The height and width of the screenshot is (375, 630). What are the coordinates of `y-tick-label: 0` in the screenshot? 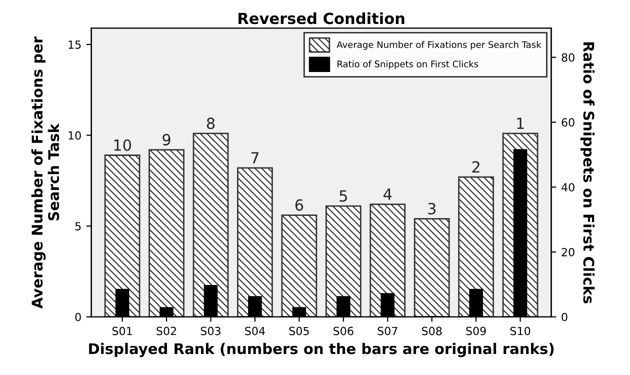 It's located at (78, 317).